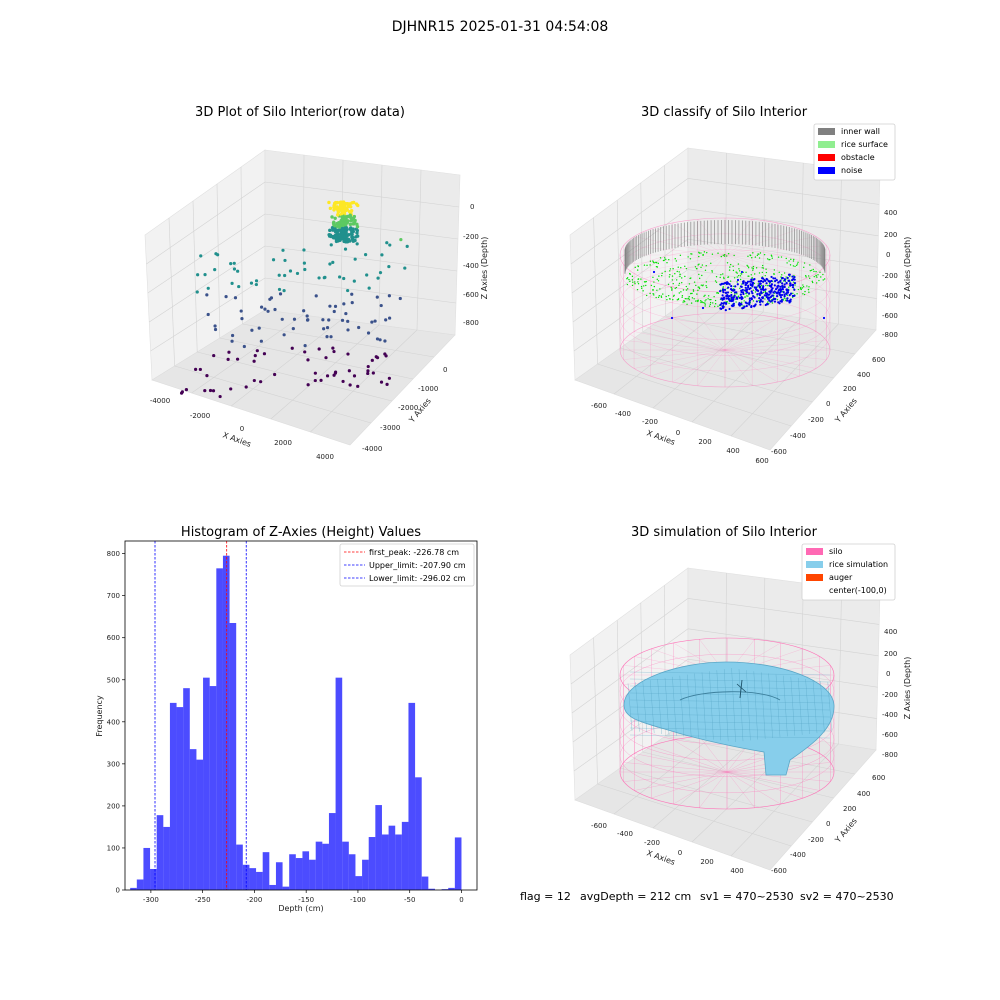 The width and height of the screenshot is (1000, 1000). Describe the element at coordinates (625, 834) in the screenshot. I see `panel4-x-tick: -400` at that location.